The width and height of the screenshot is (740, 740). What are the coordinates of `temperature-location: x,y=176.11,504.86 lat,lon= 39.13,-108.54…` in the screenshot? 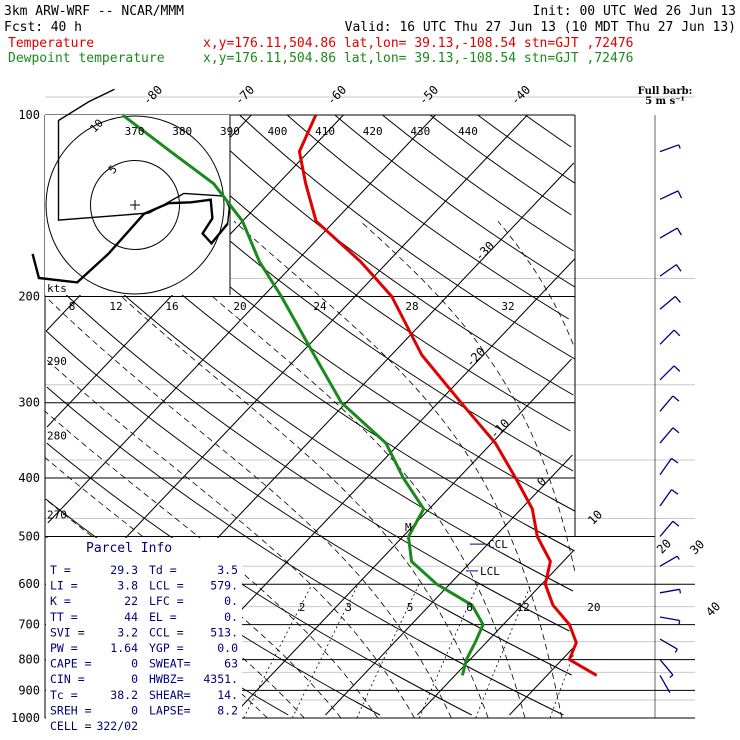 It's located at (418, 43).